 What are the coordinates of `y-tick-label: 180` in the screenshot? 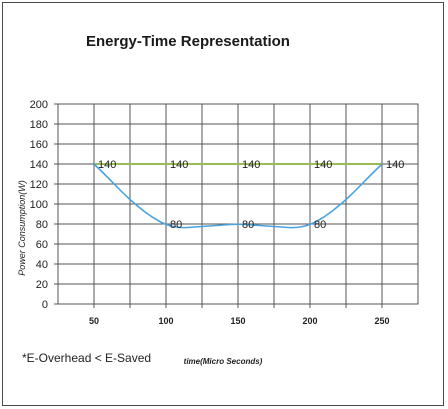 It's located at (39, 125).